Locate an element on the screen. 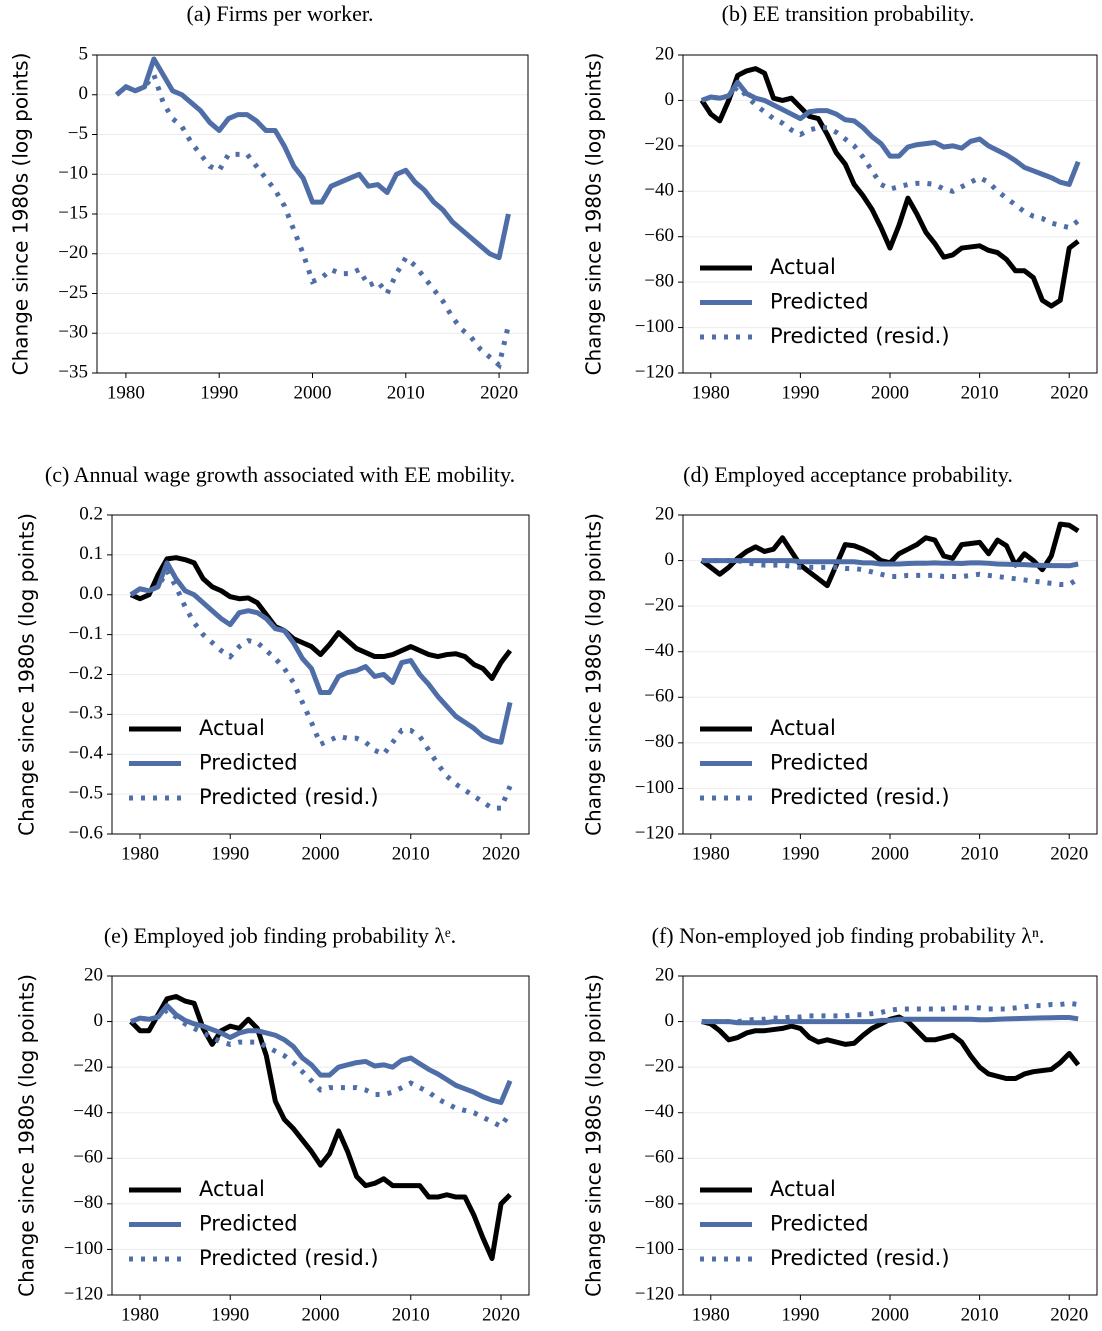  y-tick-label: −0.3 is located at coordinates (86, 713).